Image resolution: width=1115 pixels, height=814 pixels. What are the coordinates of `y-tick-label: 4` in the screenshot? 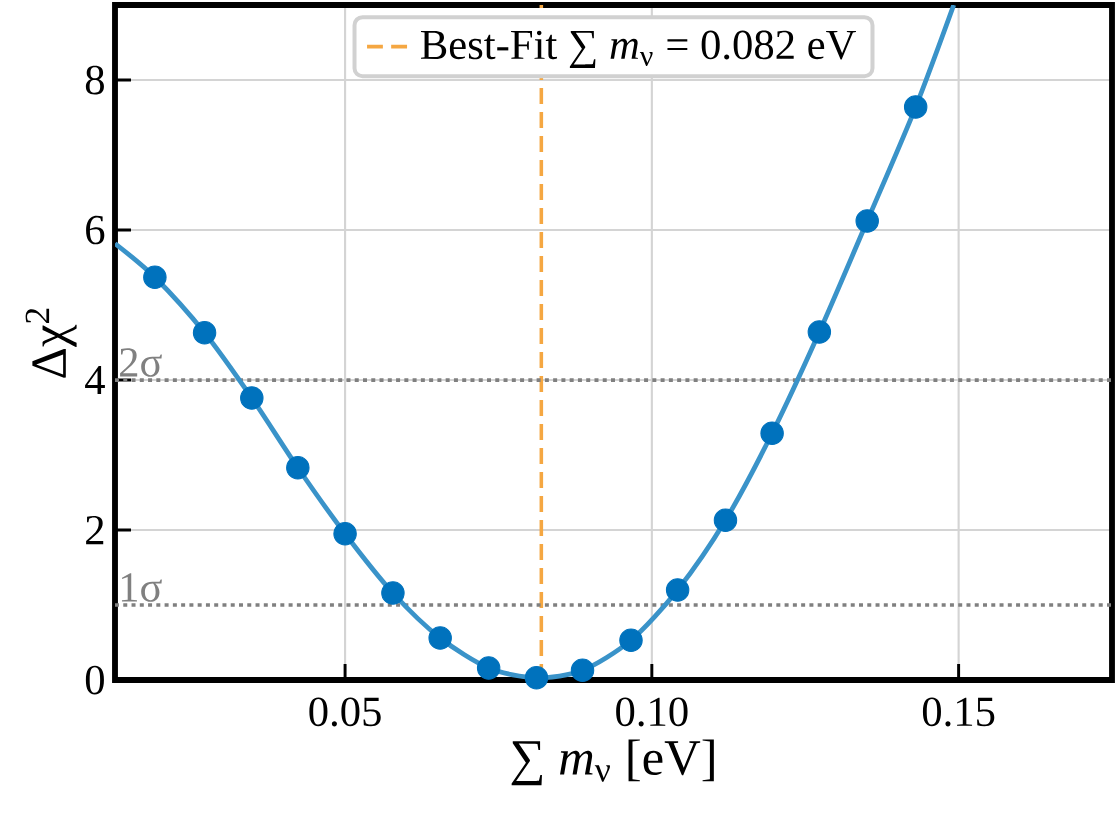 It's located at (95, 380).